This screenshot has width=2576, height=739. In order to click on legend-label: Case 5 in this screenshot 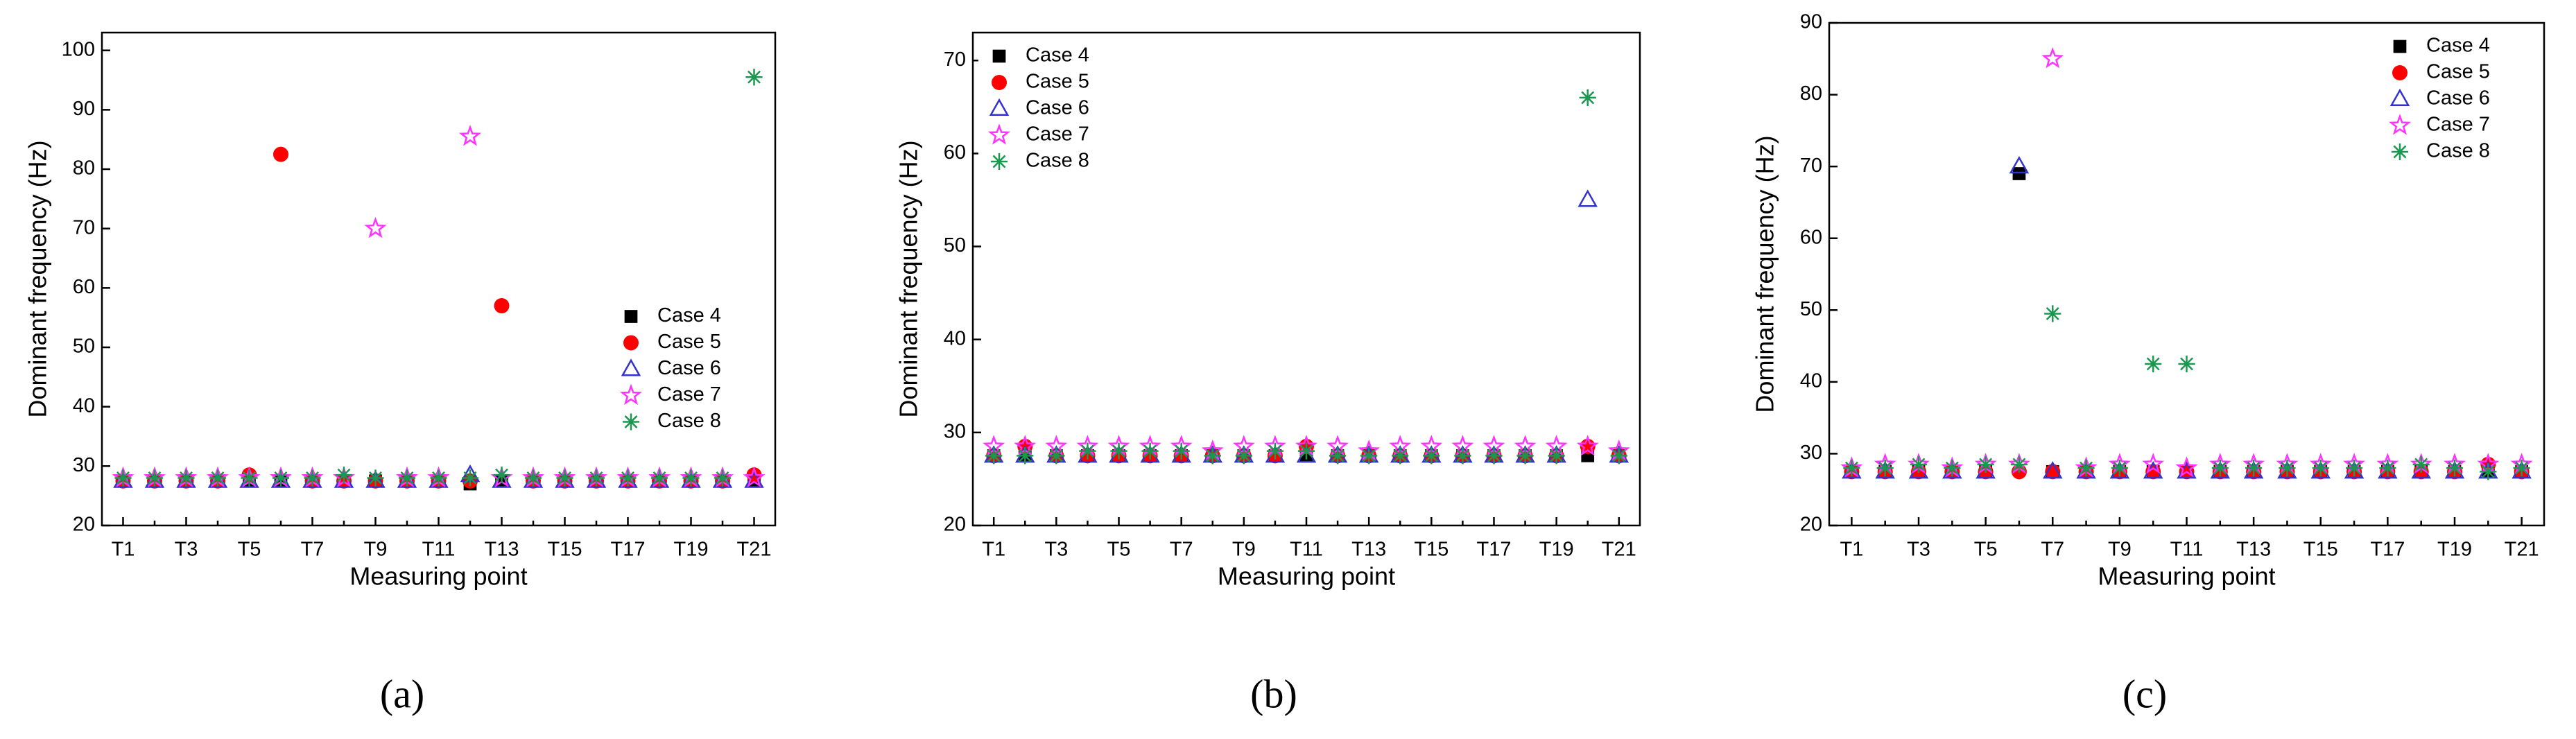, I will do `click(2458, 72)`.